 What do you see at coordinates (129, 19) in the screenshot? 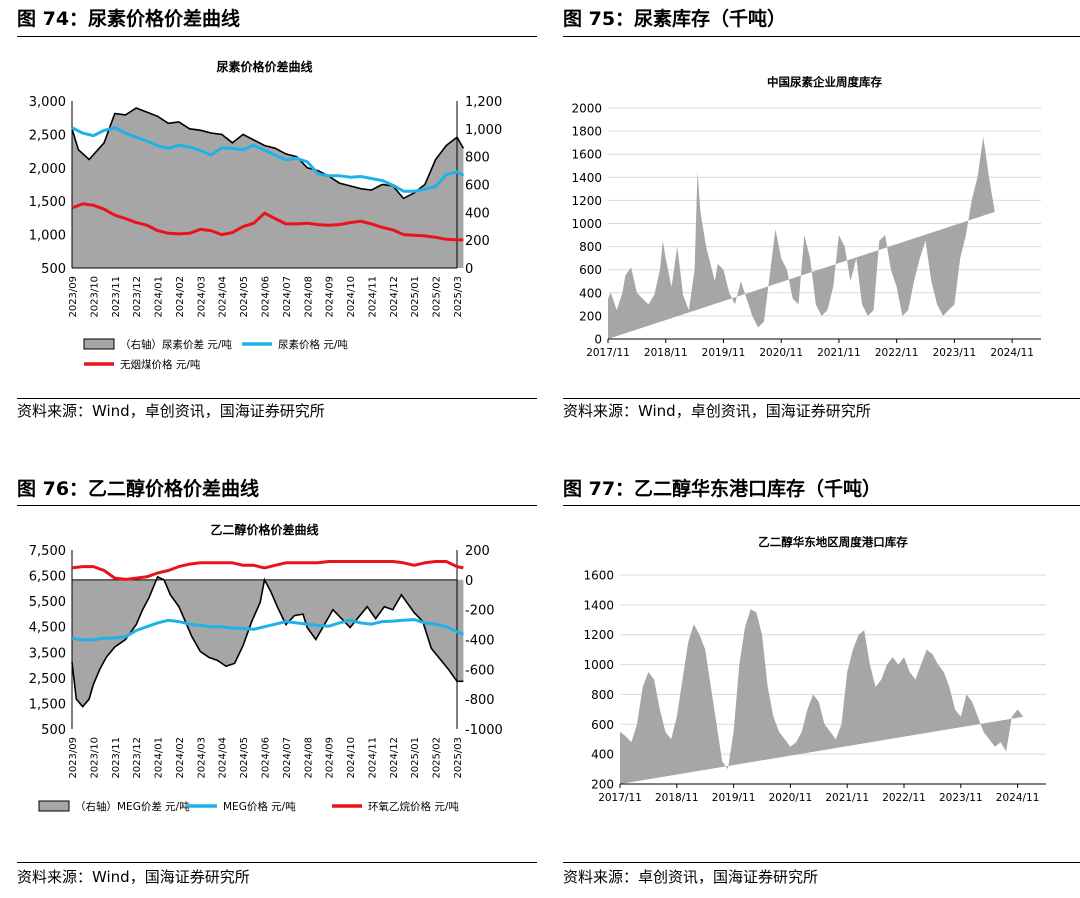
I see `figure-header: 图 74：尿素价格价差曲线` at bounding box center [129, 19].